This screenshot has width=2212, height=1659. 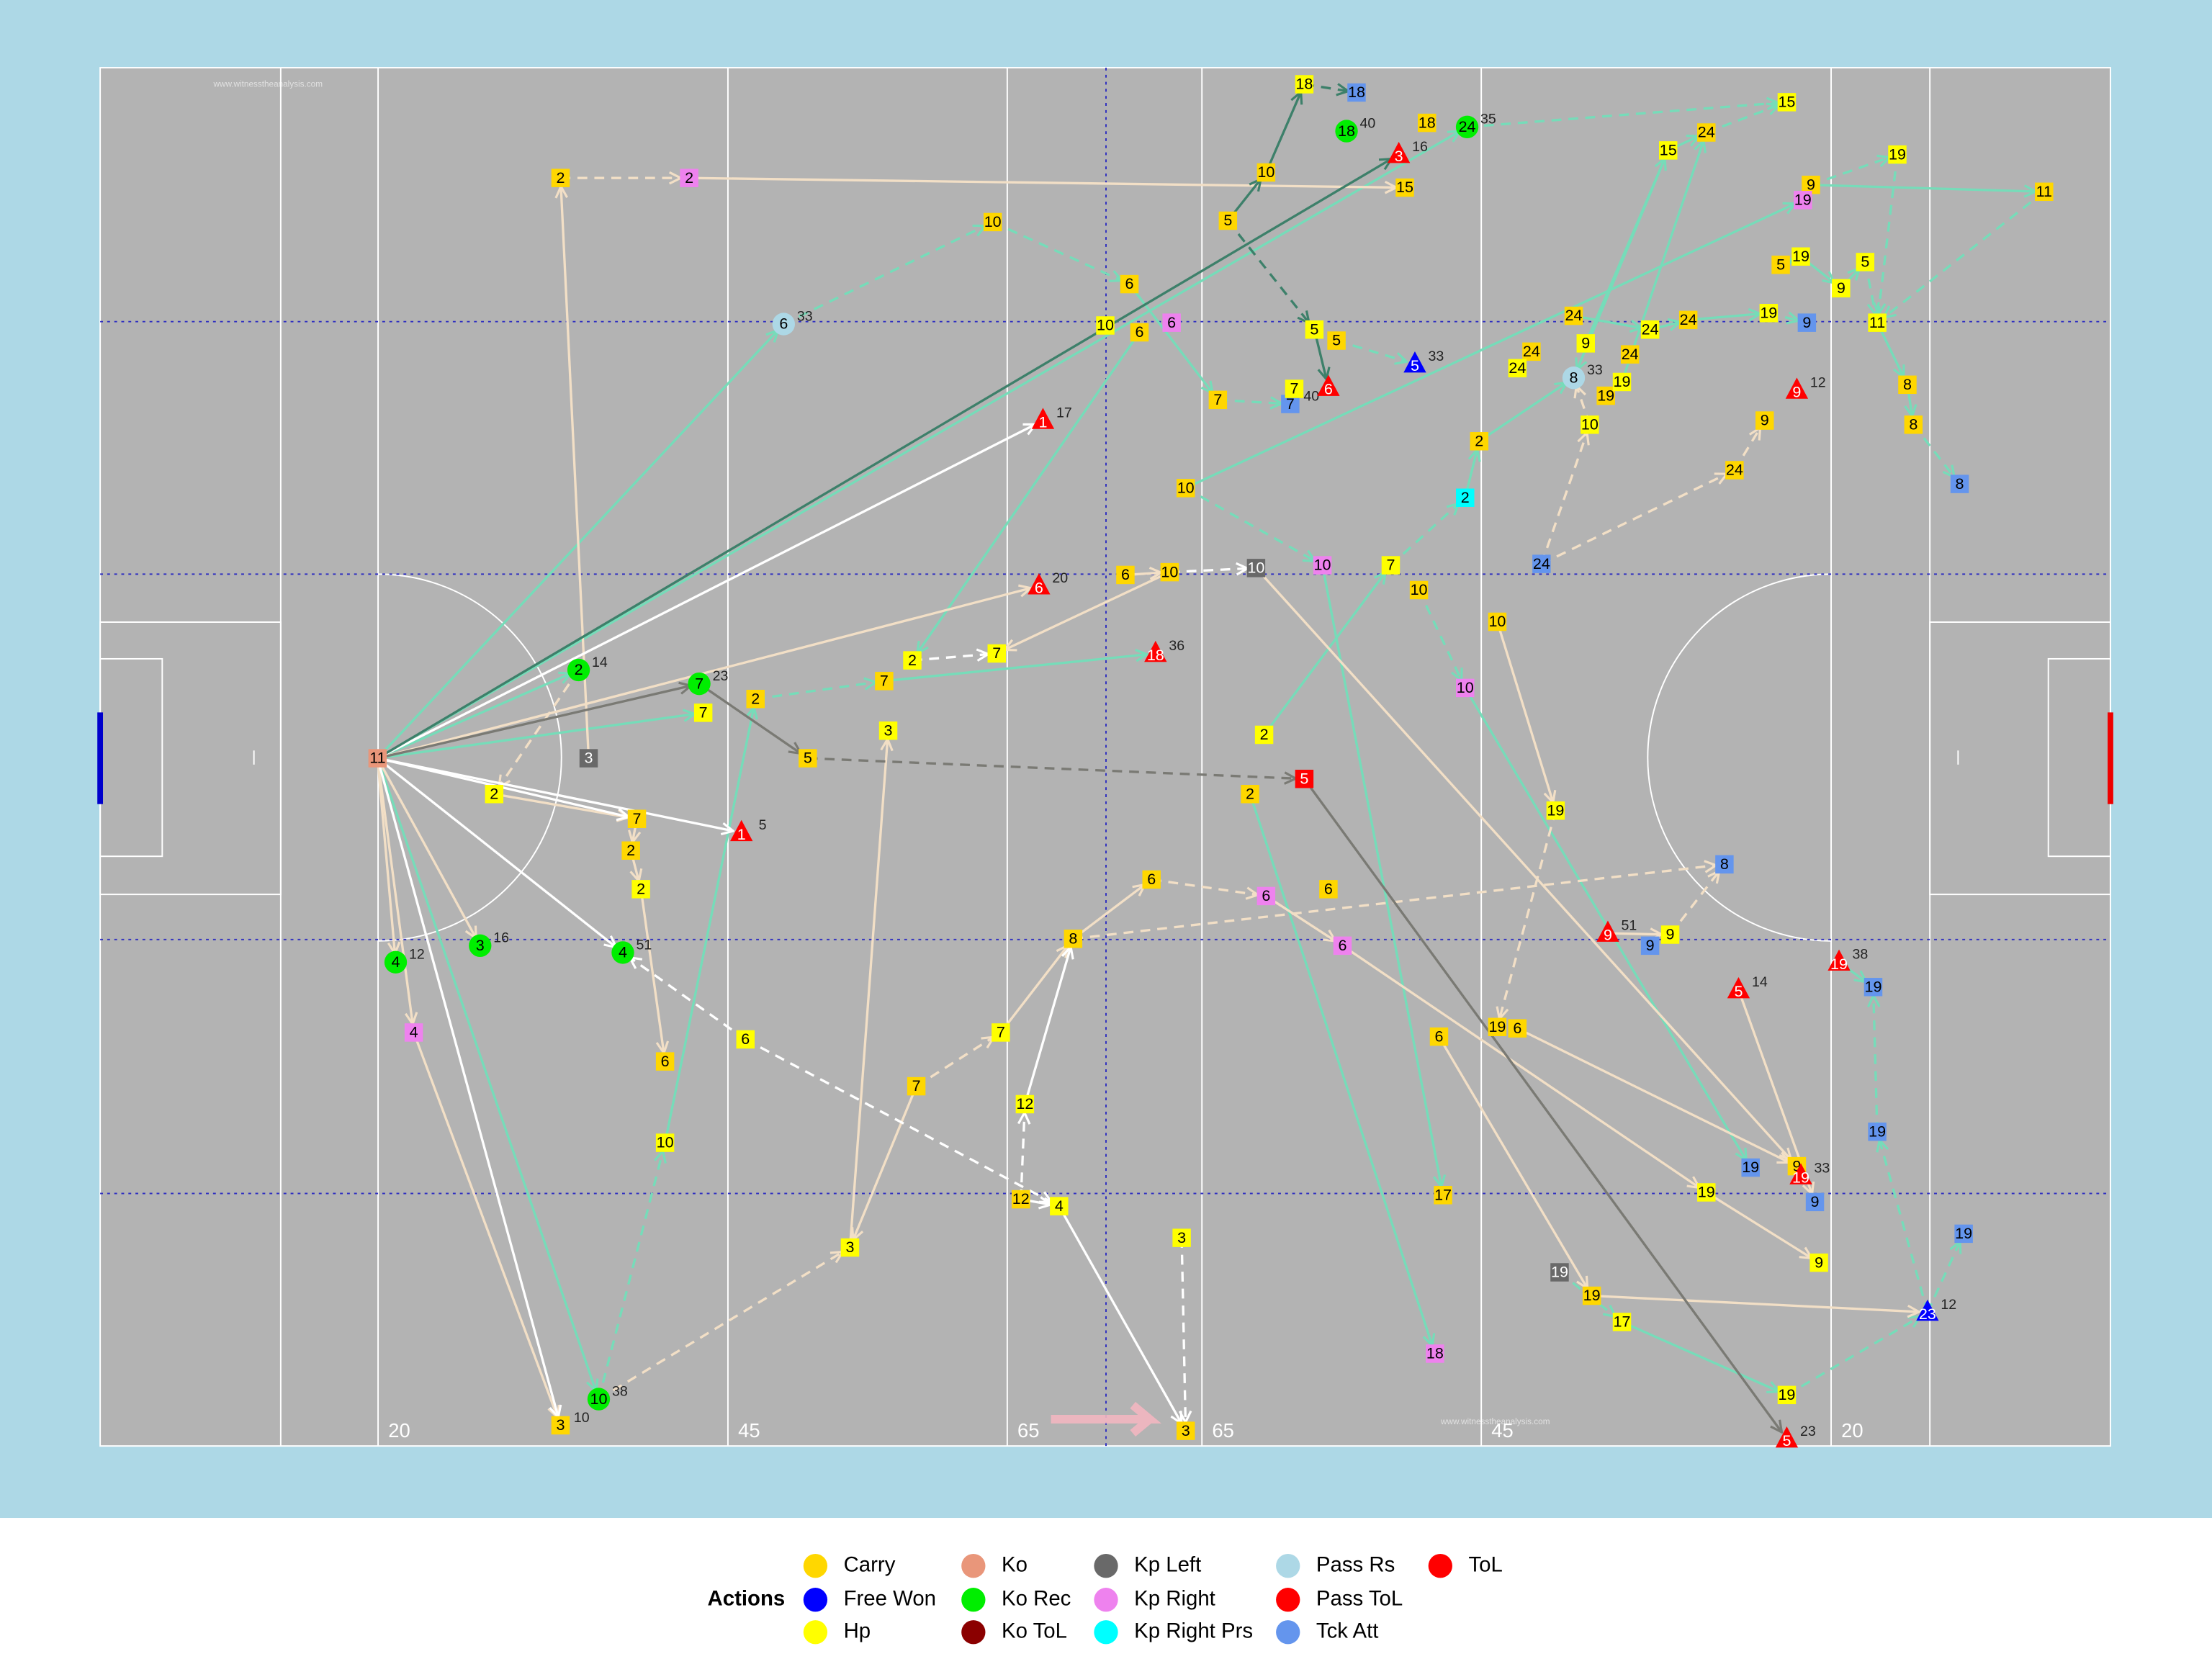 I want to click on legend-label: Pass ToL, so click(x=1360, y=1598).